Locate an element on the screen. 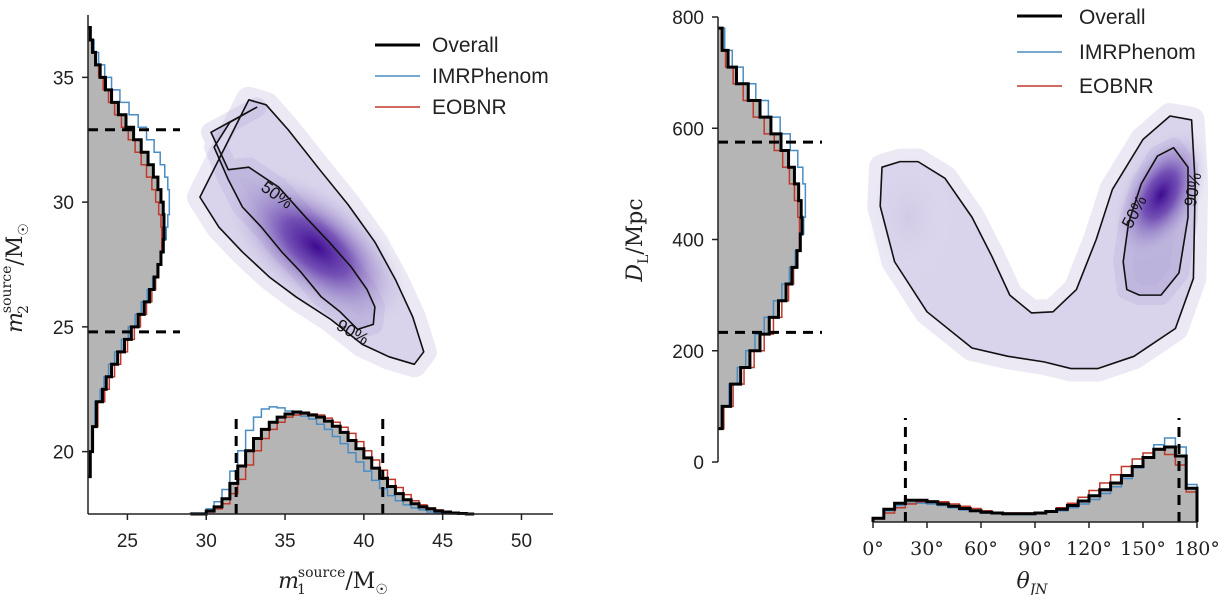 The height and width of the screenshot is (595, 1230). legend-right-label-overall: Overall is located at coordinates (1112, 17).